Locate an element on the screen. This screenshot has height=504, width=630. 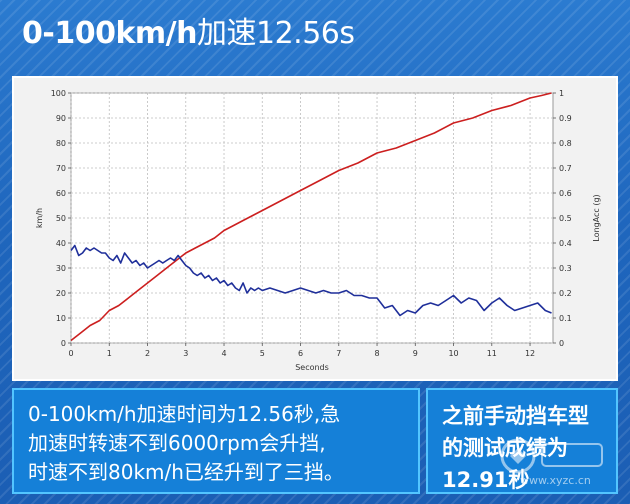
y-right-tick-label: 0.3 is located at coordinates (565, 268).